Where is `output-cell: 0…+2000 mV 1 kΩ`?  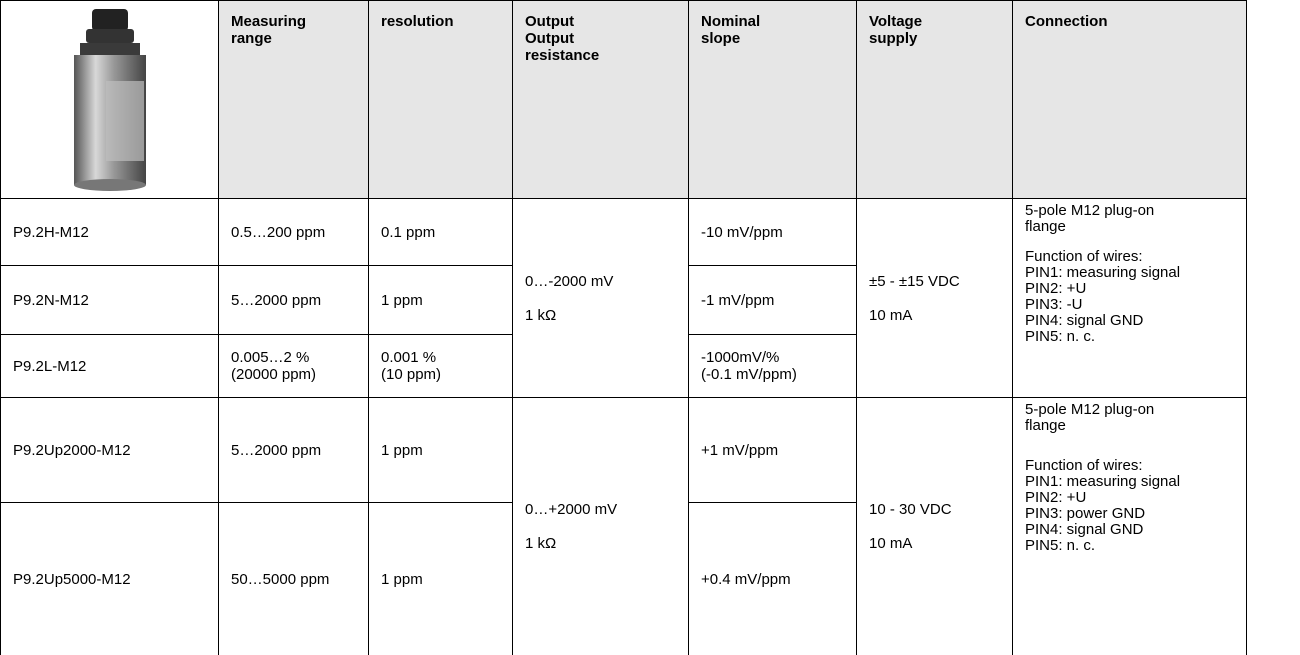
output-cell: 0…+2000 mV 1 kΩ is located at coordinates (600, 526).